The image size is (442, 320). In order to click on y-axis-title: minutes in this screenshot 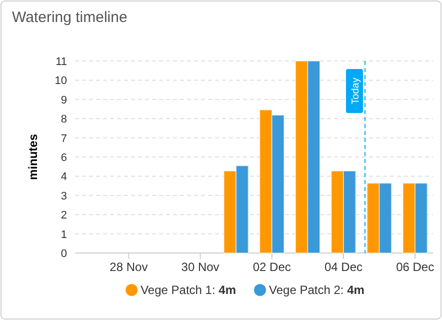, I will do `click(33, 157)`.